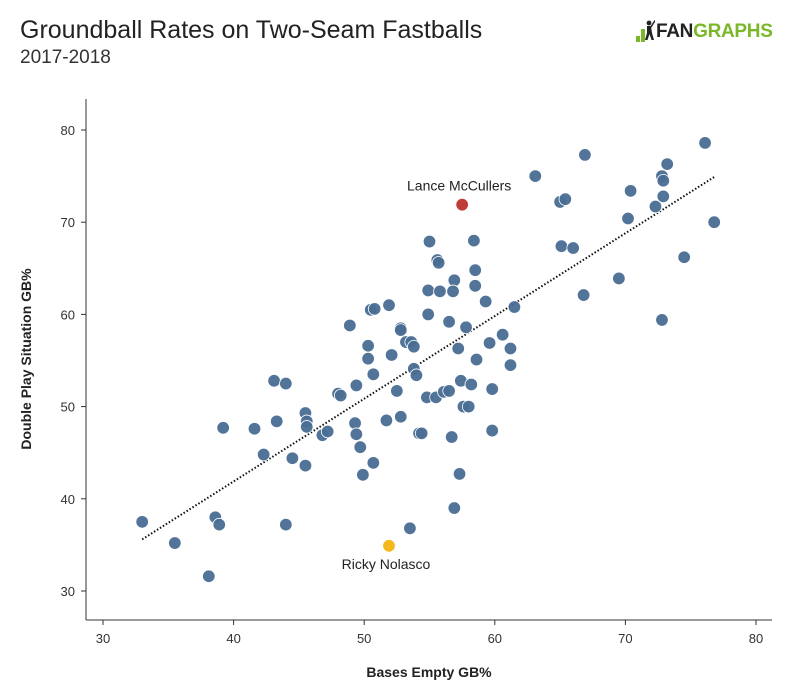  What do you see at coordinates (233, 638) in the screenshot?
I see `x-tick-label: 40` at bounding box center [233, 638].